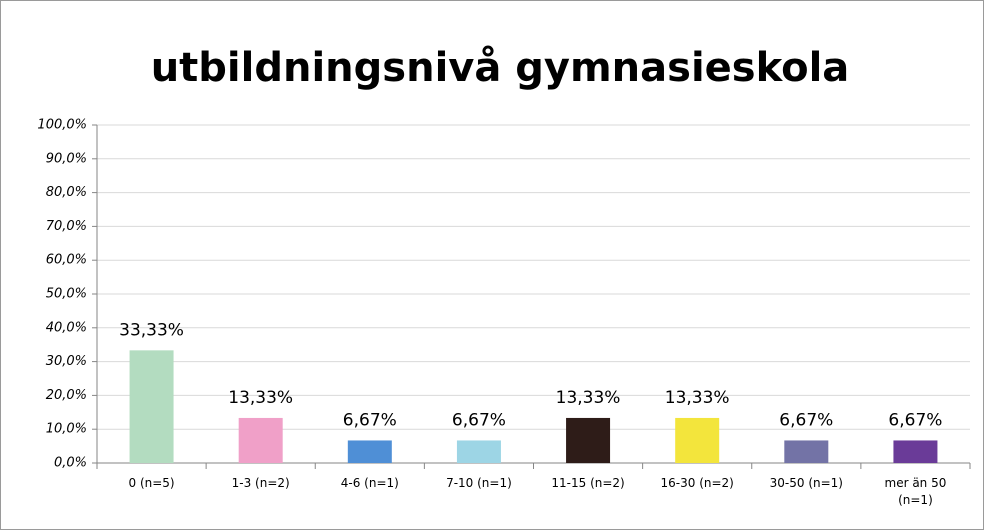 This screenshot has width=985, height=531. I want to click on x-tick-label-box: 30-50 (n=1), so click(806, 483).